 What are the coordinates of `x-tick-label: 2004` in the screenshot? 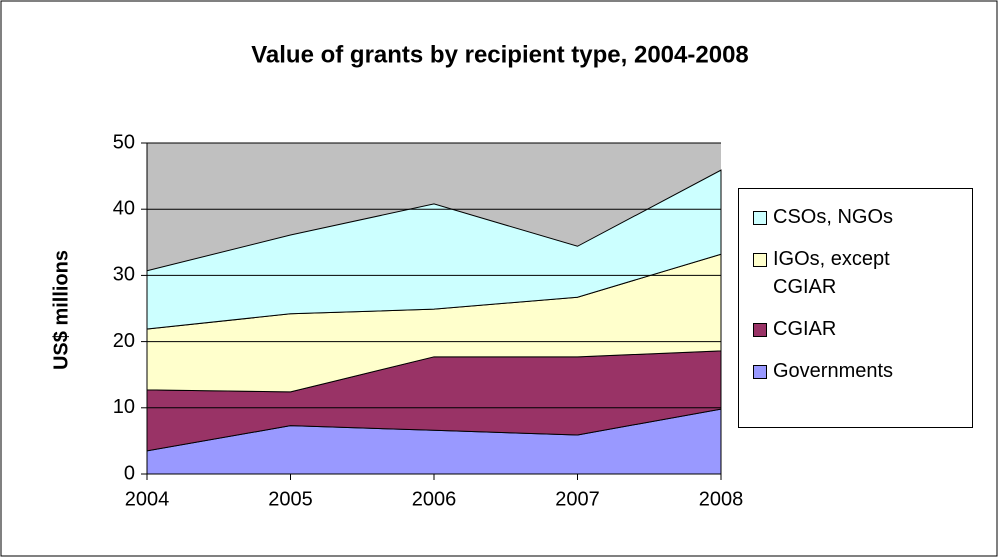 It's located at (147, 499).